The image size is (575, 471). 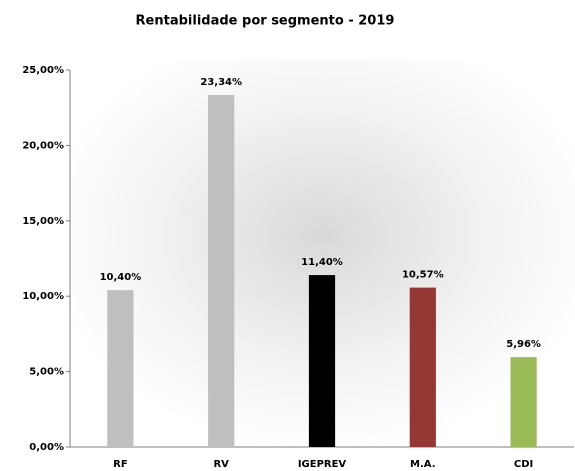 I want to click on y-tick-label: 20,00%, so click(x=43, y=145).